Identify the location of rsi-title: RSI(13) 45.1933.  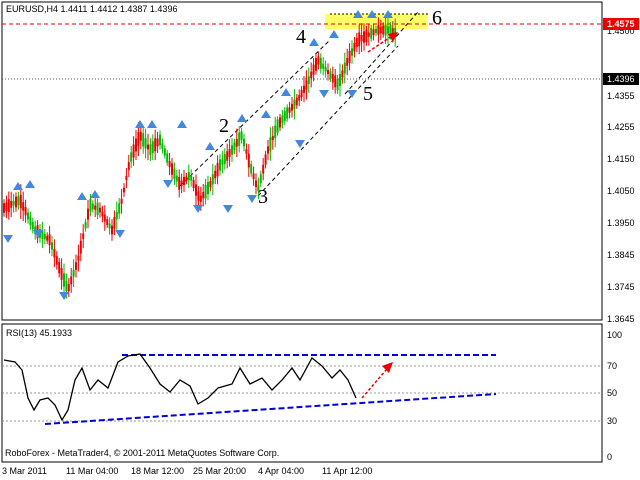
(39, 333).